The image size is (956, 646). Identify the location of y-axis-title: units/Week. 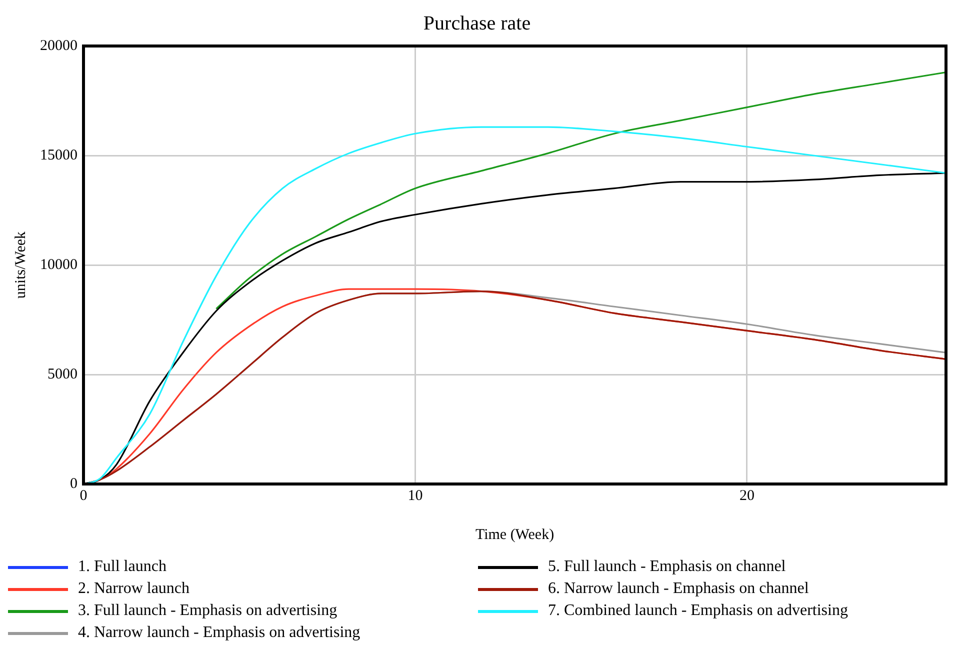
(20, 264).